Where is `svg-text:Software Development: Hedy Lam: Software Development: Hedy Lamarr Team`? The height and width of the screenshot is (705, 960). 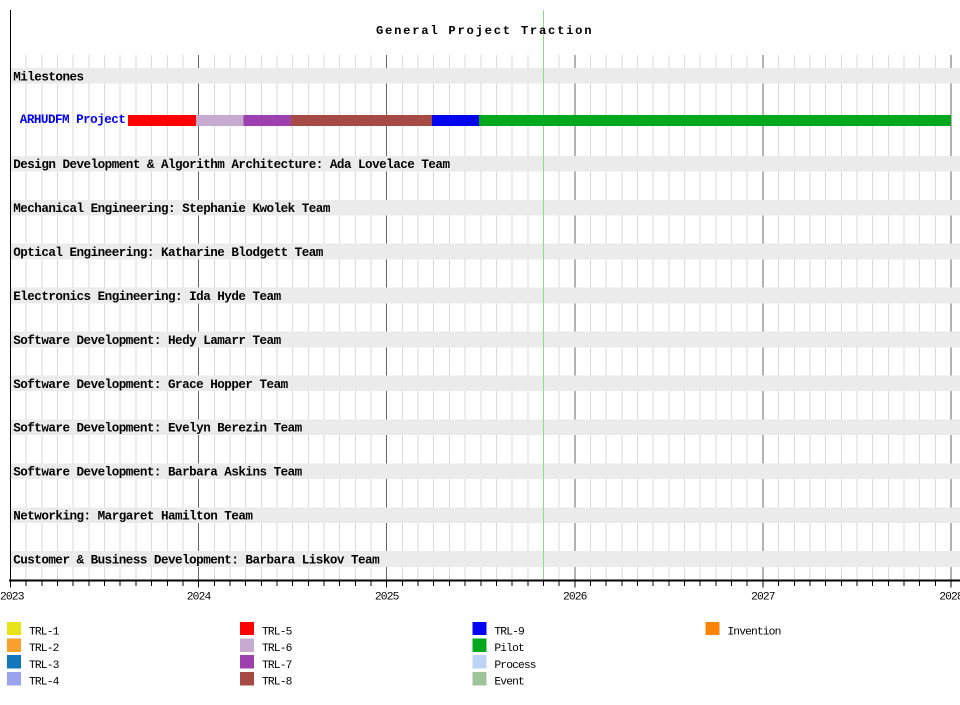 svg-text:Software Development: Hedy Lam: Software Development: Hedy Lamarr Team is located at coordinates (147, 341).